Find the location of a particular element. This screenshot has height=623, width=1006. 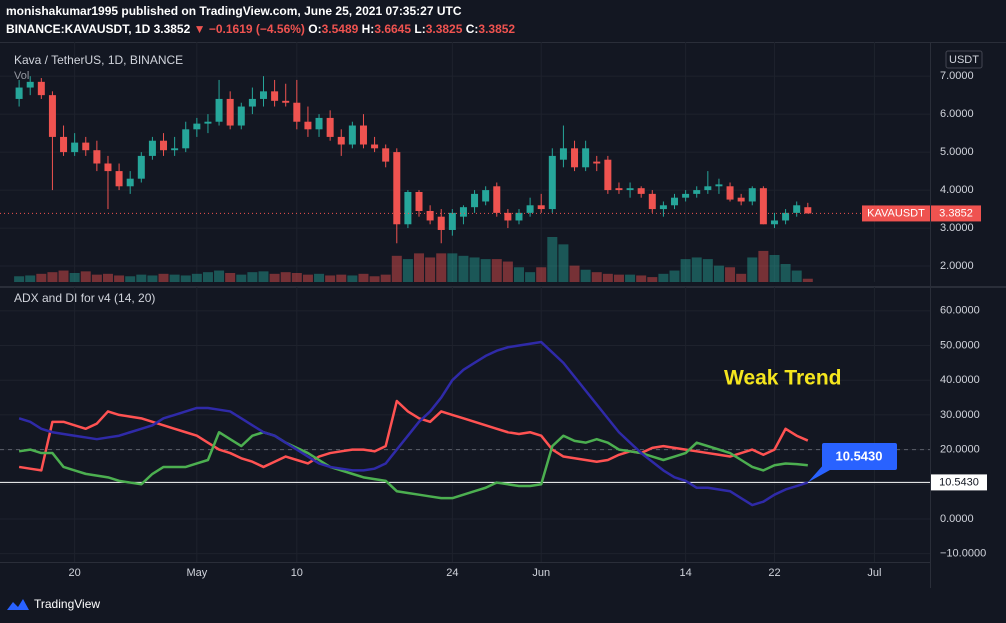

level-label-box is located at coordinates (959, 482).